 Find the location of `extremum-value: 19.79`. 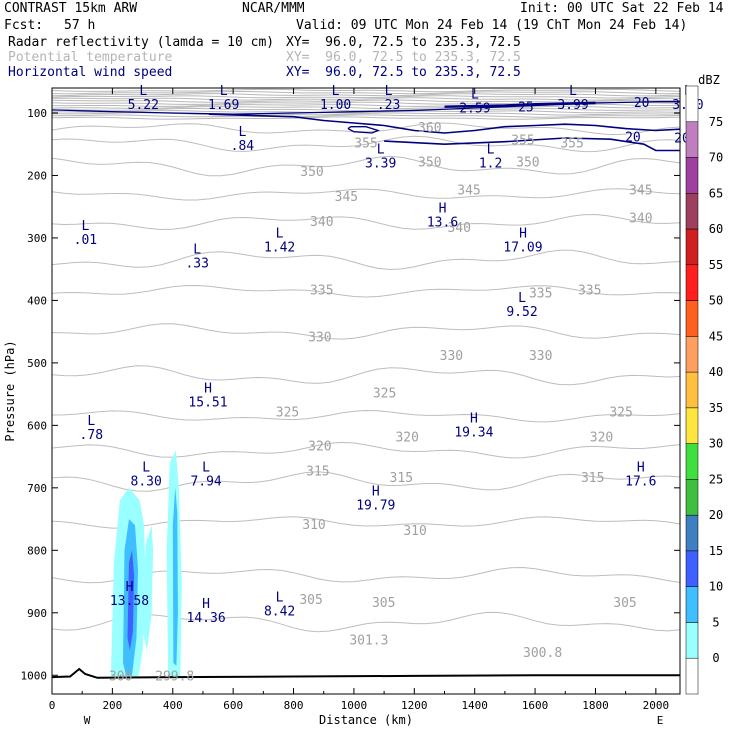

extremum-value: 19.79 is located at coordinates (375, 506).